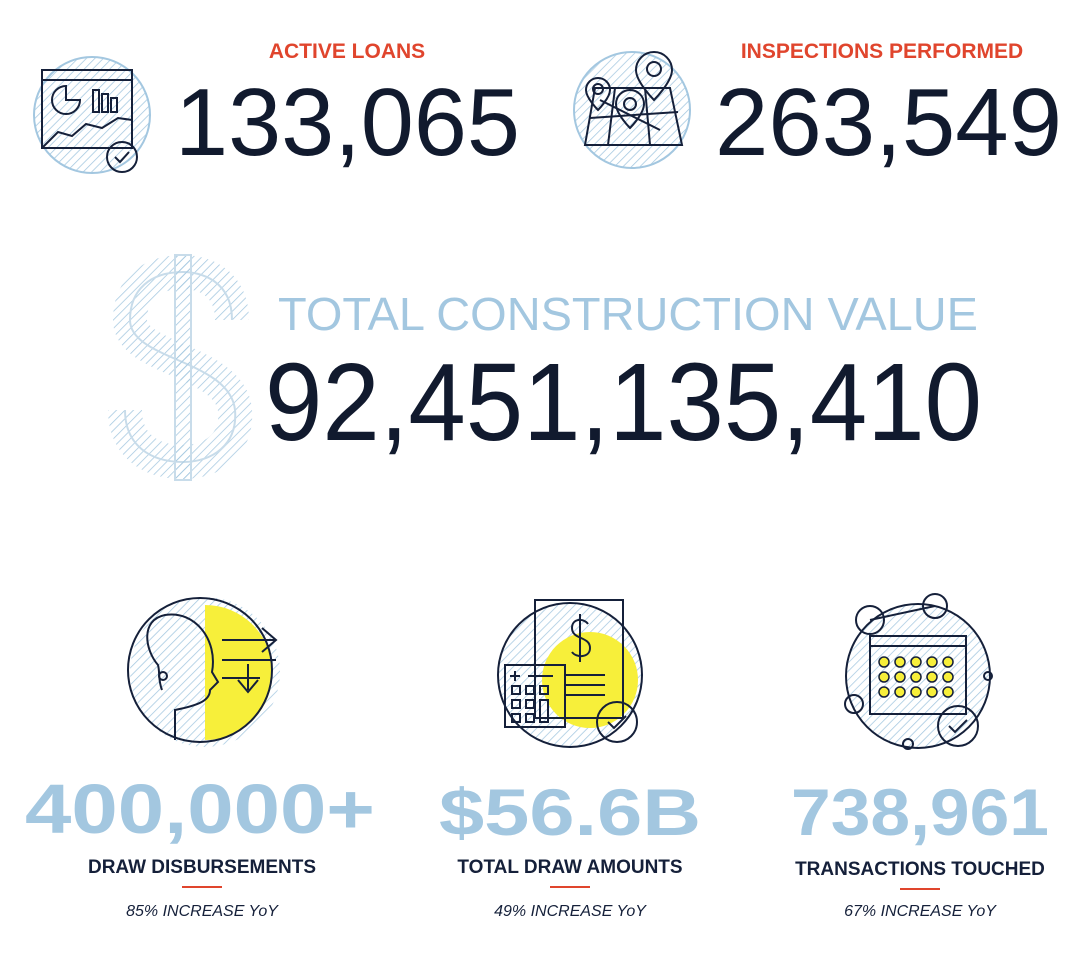  What do you see at coordinates (888, 122) in the screenshot?
I see `stat-value: 263,549` at bounding box center [888, 122].